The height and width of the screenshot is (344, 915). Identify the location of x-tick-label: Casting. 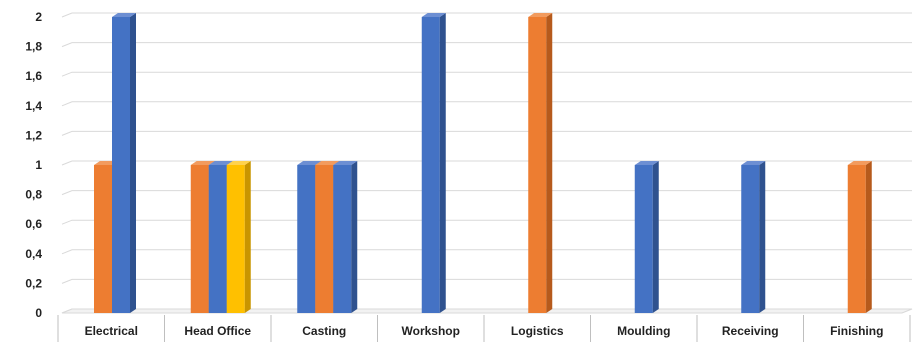
(324, 331).